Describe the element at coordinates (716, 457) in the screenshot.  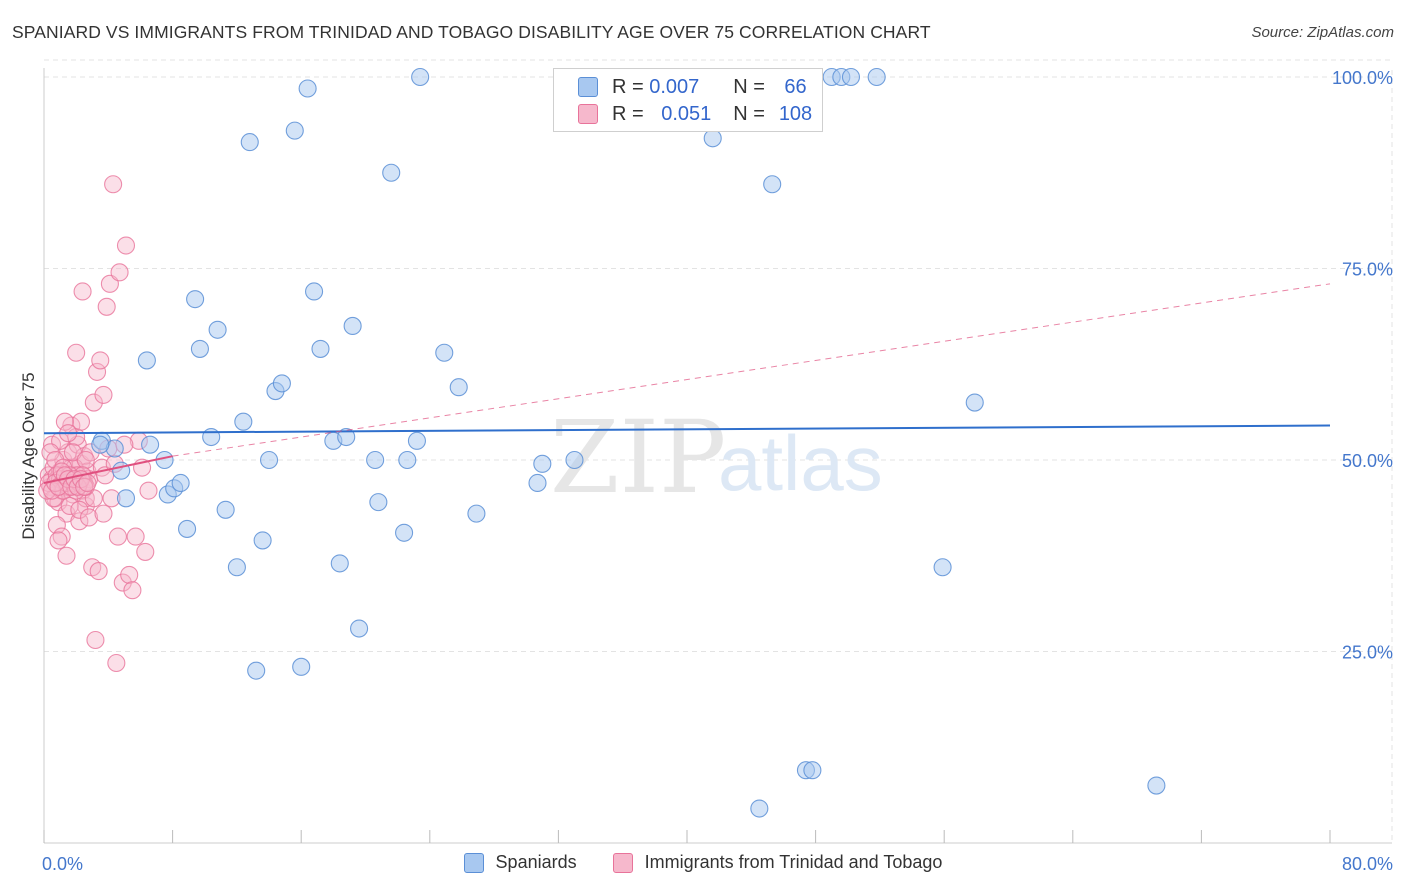
I see `watermark: ZIP atlas` at that location.